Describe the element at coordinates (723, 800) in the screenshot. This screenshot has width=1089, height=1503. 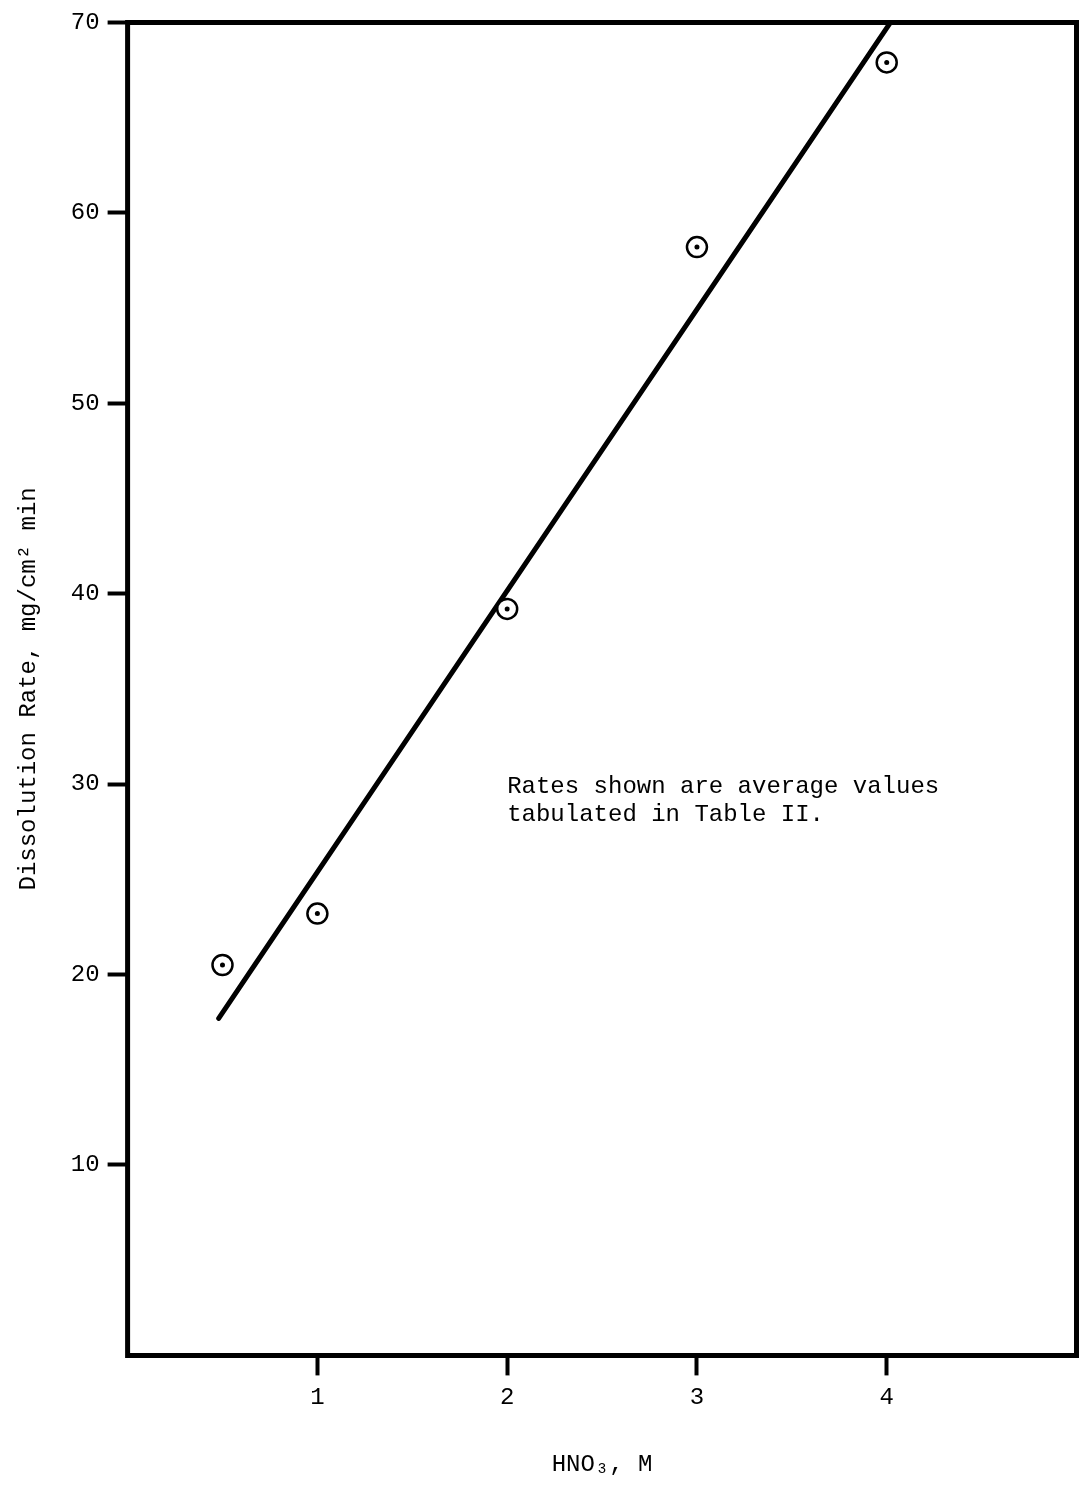
I see `annotation: Rates shown are average values tabulated in Table II.` at that location.